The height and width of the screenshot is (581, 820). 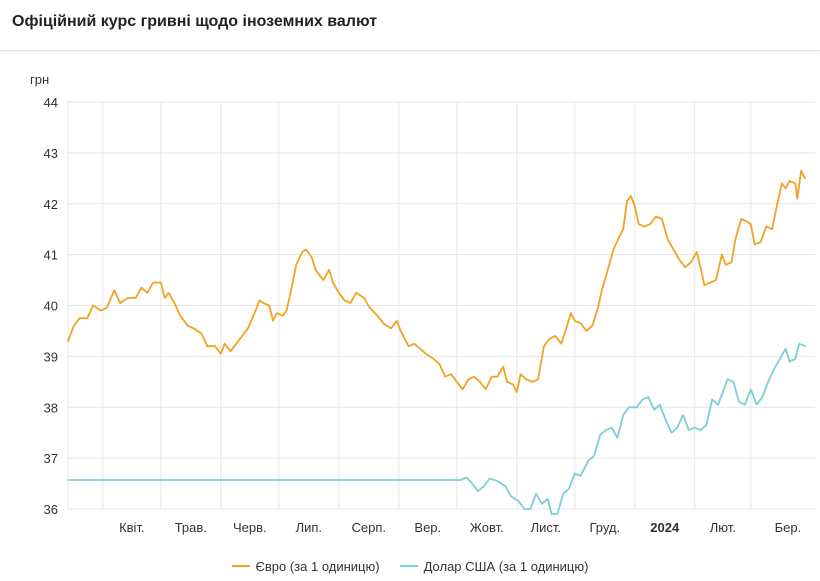 I want to click on y-tick-label: 42, so click(x=51, y=204).